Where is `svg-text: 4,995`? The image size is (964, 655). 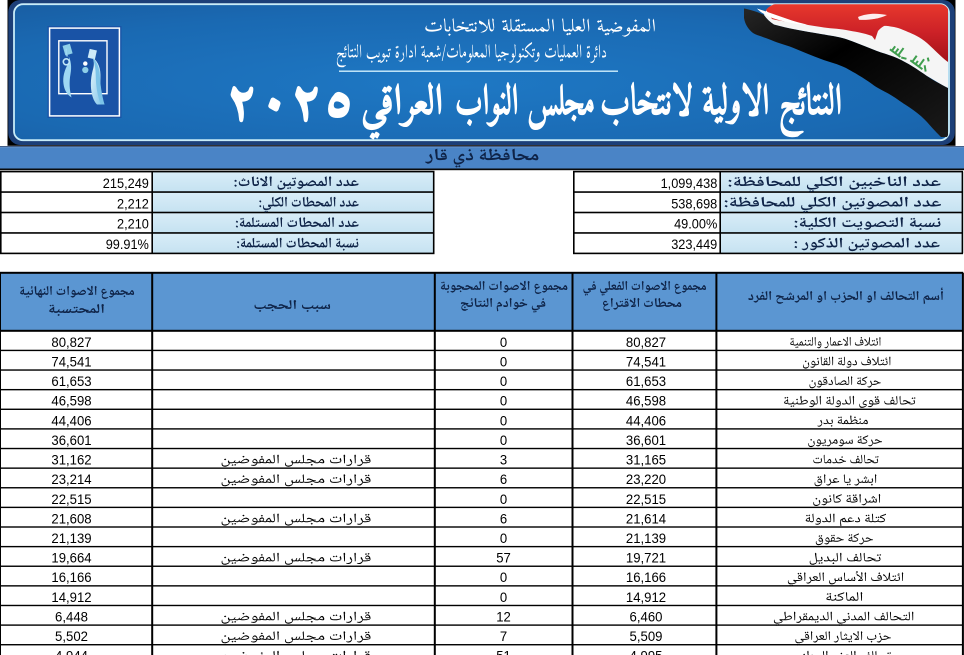
svg-text: 4,995 is located at coordinates (646, 651).